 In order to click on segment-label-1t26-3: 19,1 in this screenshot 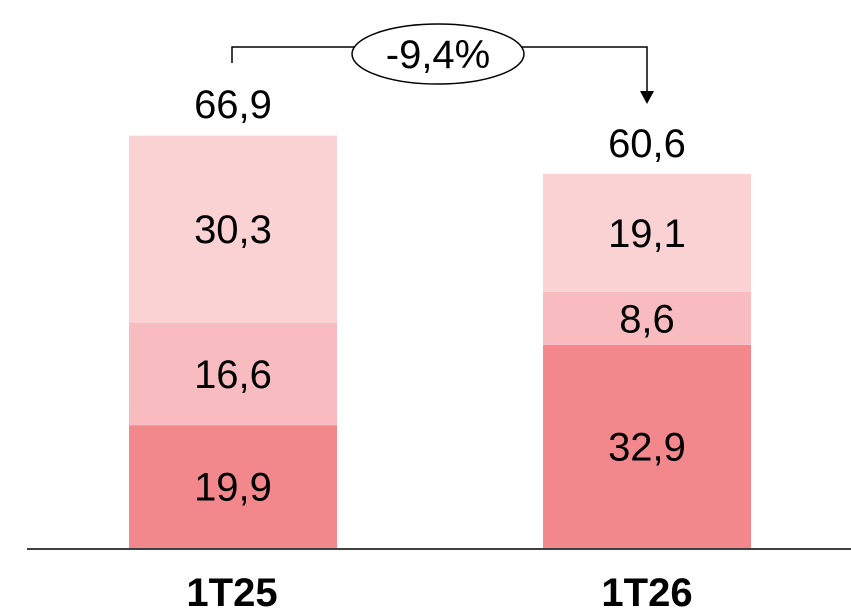, I will do `click(647, 234)`.